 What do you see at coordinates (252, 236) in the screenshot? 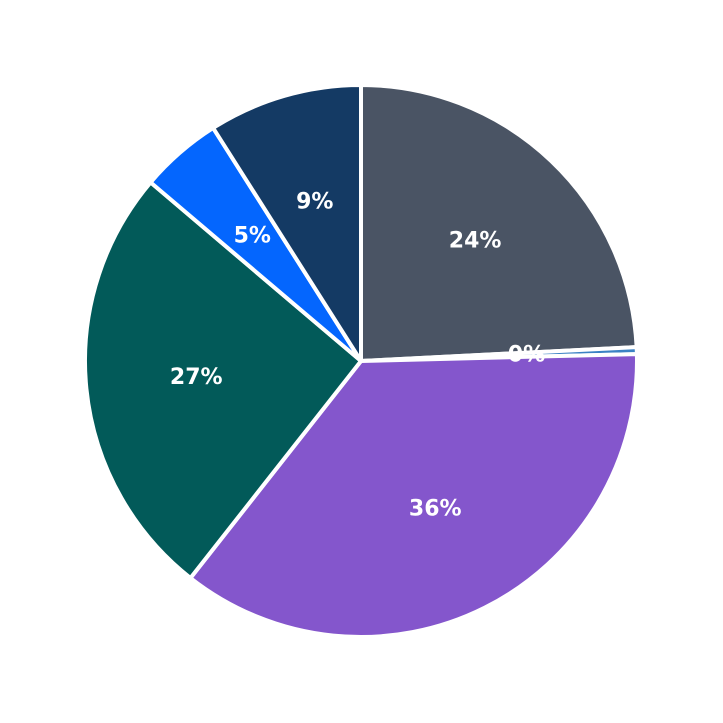
I see `pie-slice-label-4: 5%` at bounding box center [252, 236].